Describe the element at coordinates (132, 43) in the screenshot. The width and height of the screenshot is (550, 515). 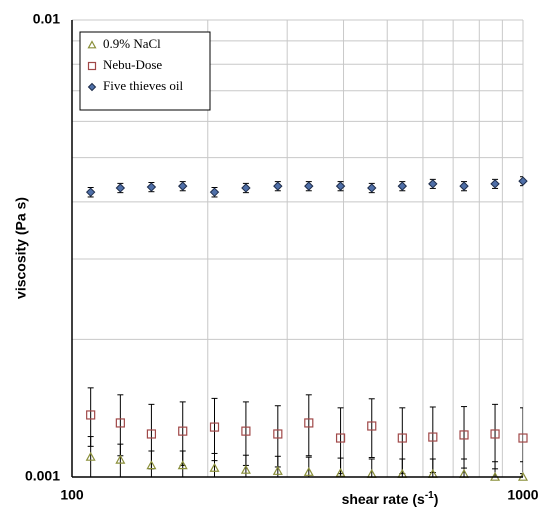
I see `legend-label: 0.9% NaCl` at that location.